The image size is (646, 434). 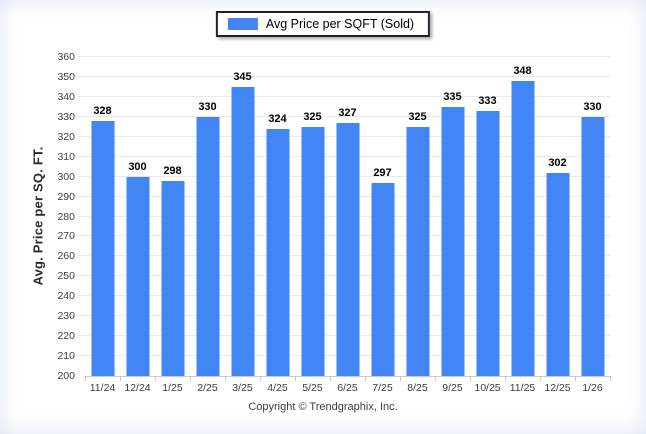 What do you see at coordinates (242, 388) in the screenshot?
I see `x-tick-label: 3/25` at bounding box center [242, 388].